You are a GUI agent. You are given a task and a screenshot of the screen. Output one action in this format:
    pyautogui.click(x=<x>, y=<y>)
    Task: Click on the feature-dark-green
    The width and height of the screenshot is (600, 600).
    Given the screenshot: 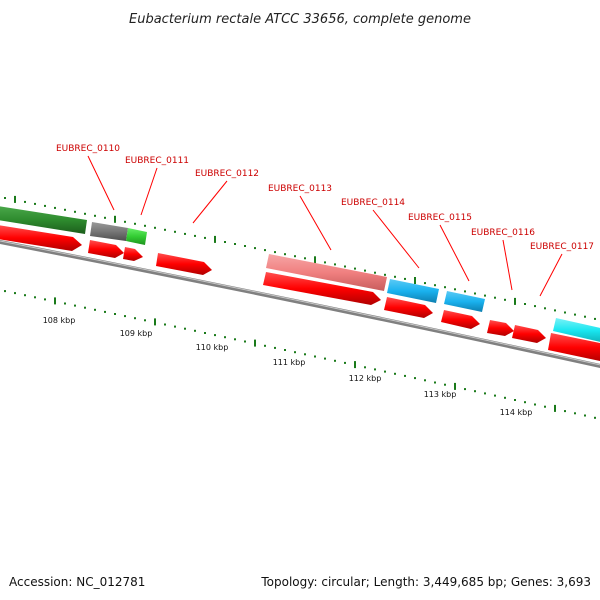 What is the action you would take?
    pyautogui.click(x=43, y=220)
    